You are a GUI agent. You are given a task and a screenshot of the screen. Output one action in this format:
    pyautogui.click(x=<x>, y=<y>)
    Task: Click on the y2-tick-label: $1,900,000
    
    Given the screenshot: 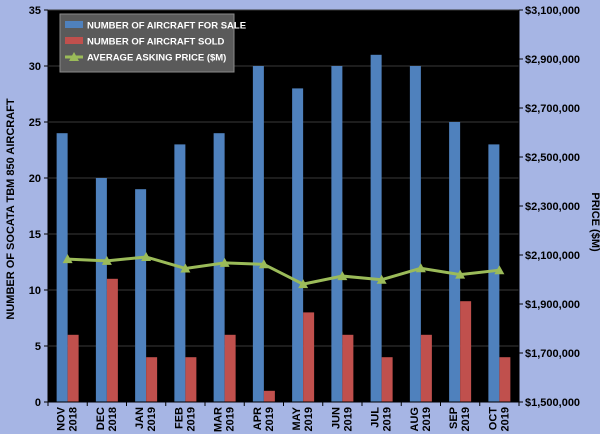 What is the action you would take?
    pyautogui.click(x=552, y=305)
    